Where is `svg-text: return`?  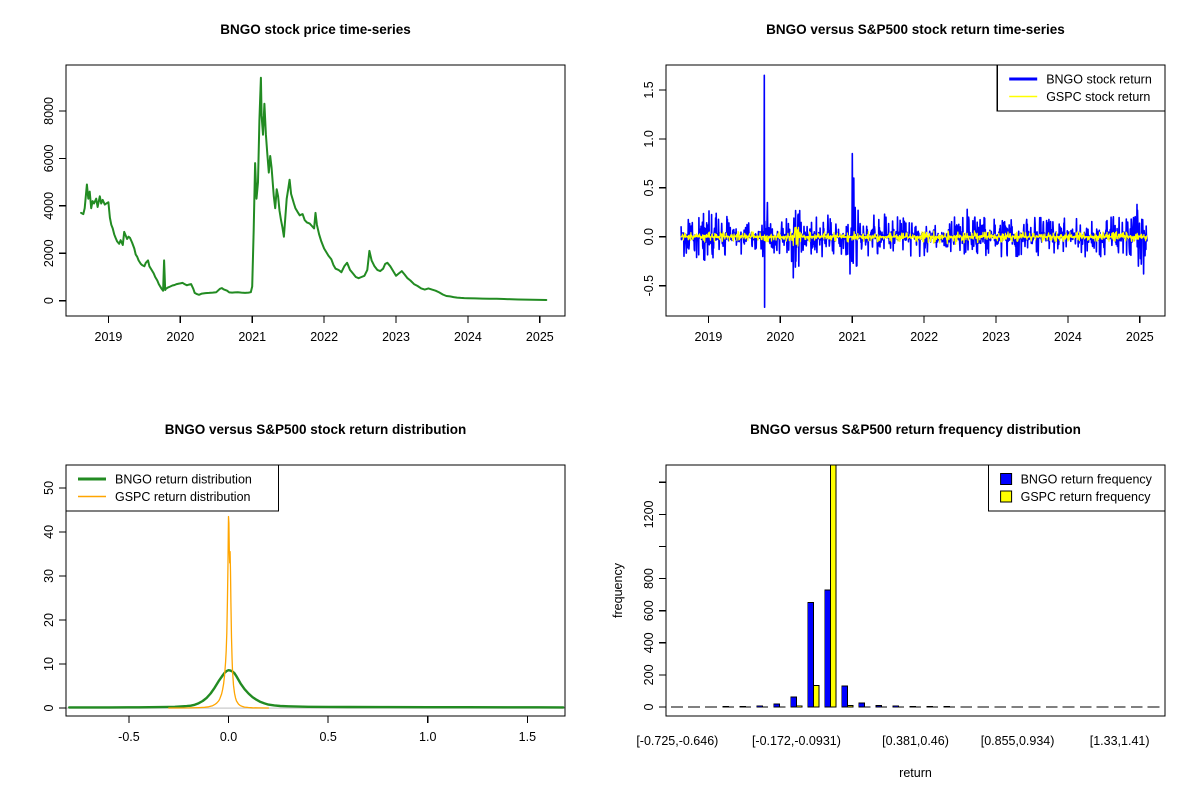
svg-text: return is located at coordinates (915, 773).